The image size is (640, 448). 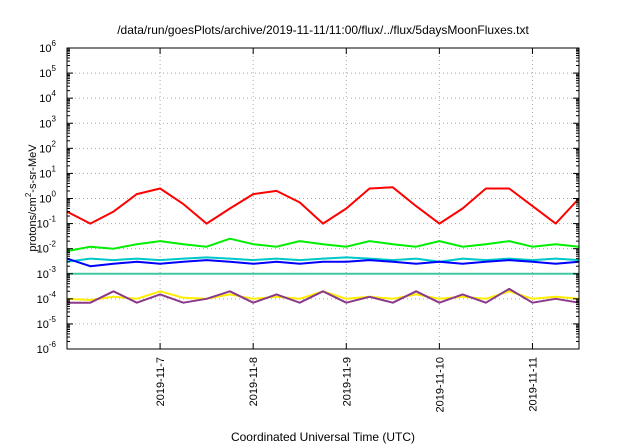 I want to click on y-tick-label: 10⁻⁵, so click(x=47, y=323).